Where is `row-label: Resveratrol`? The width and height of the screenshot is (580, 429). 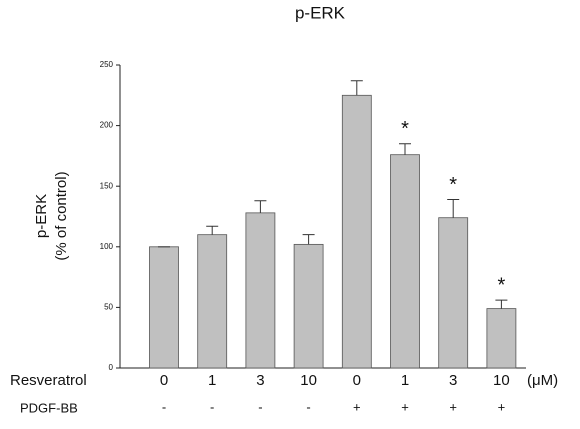
row-label: Resveratrol is located at coordinates (48, 380).